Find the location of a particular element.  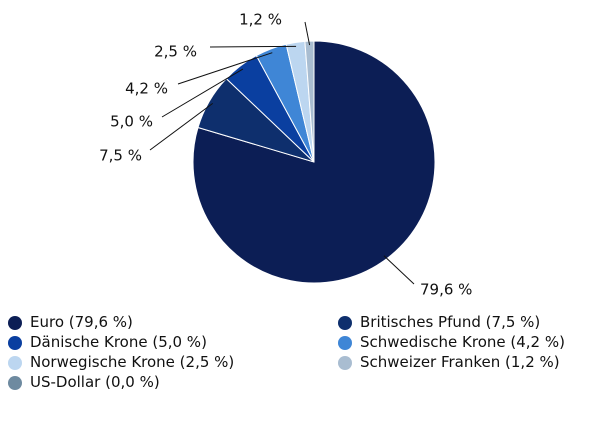

legend-label: Euro (79,6 %) is located at coordinates (81, 322).